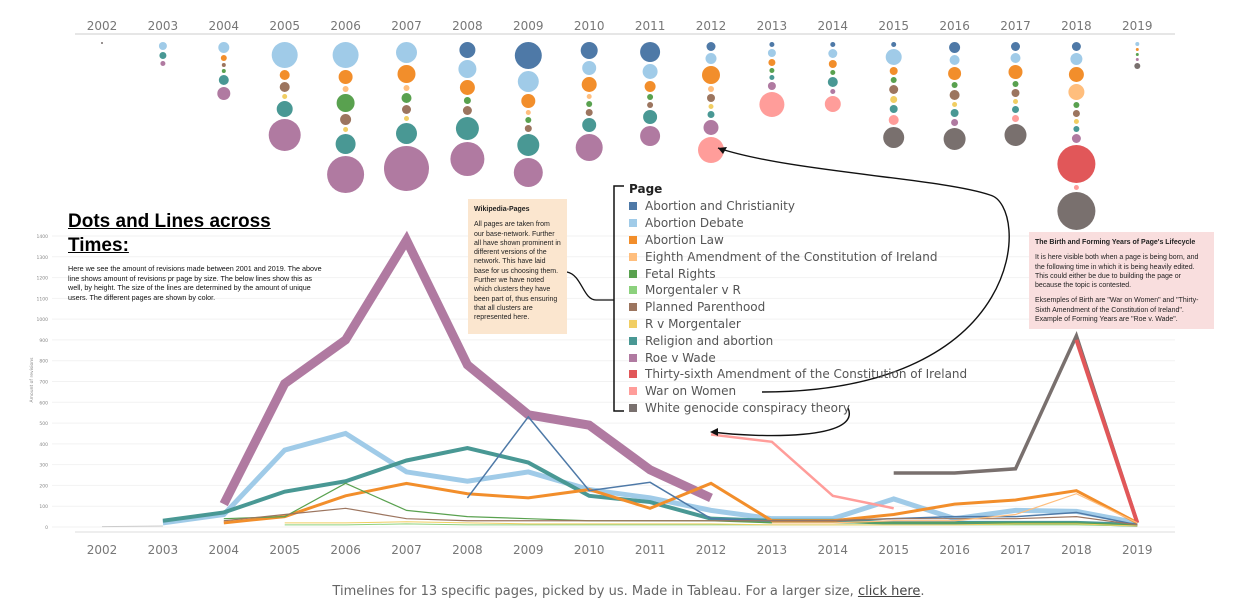  I want to click on top-year-label: 2014, so click(833, 26).